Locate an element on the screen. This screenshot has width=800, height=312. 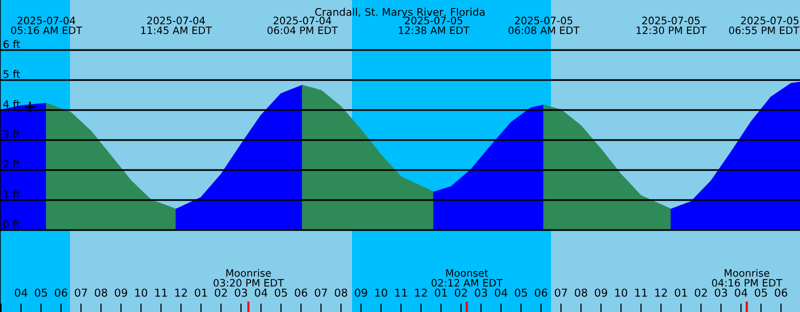
y-tick-label: 6 ft is located at coordinates (12, 44).